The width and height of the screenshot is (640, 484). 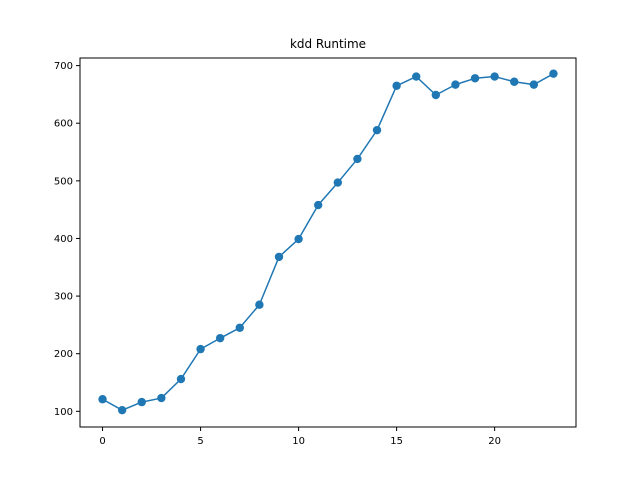 I want to click on y-tick-label: 100, so click(x=63, y=412).